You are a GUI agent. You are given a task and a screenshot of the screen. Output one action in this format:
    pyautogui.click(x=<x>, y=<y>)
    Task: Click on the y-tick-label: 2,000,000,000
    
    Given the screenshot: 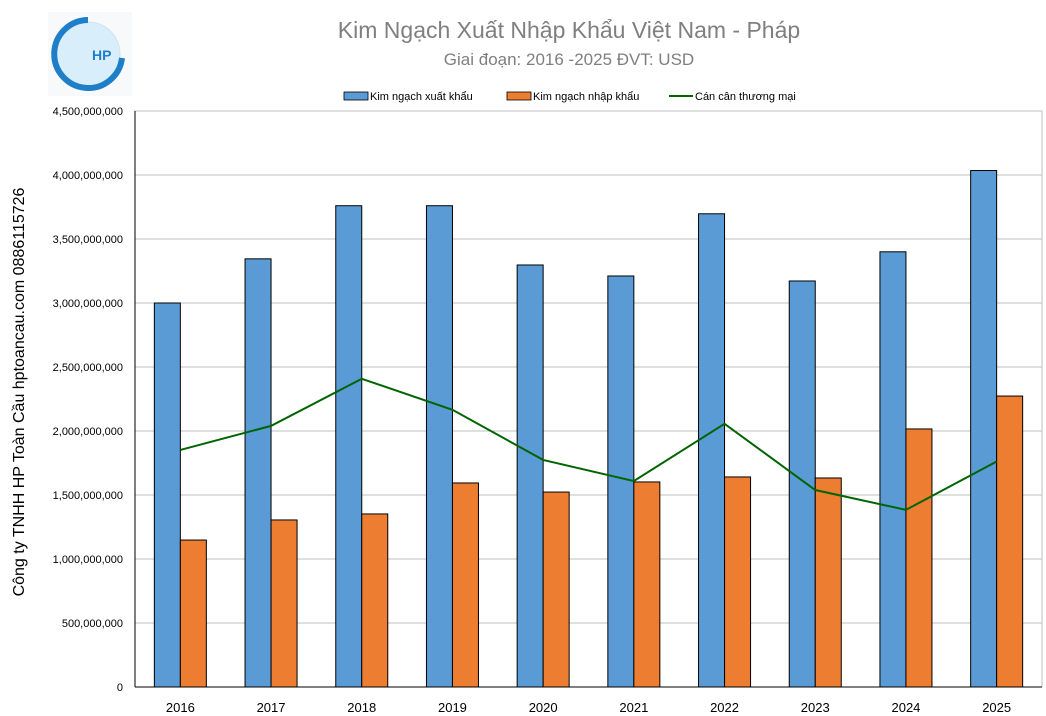 What is the action you would take?
    pyautogui.click(x=88, y=432)
    